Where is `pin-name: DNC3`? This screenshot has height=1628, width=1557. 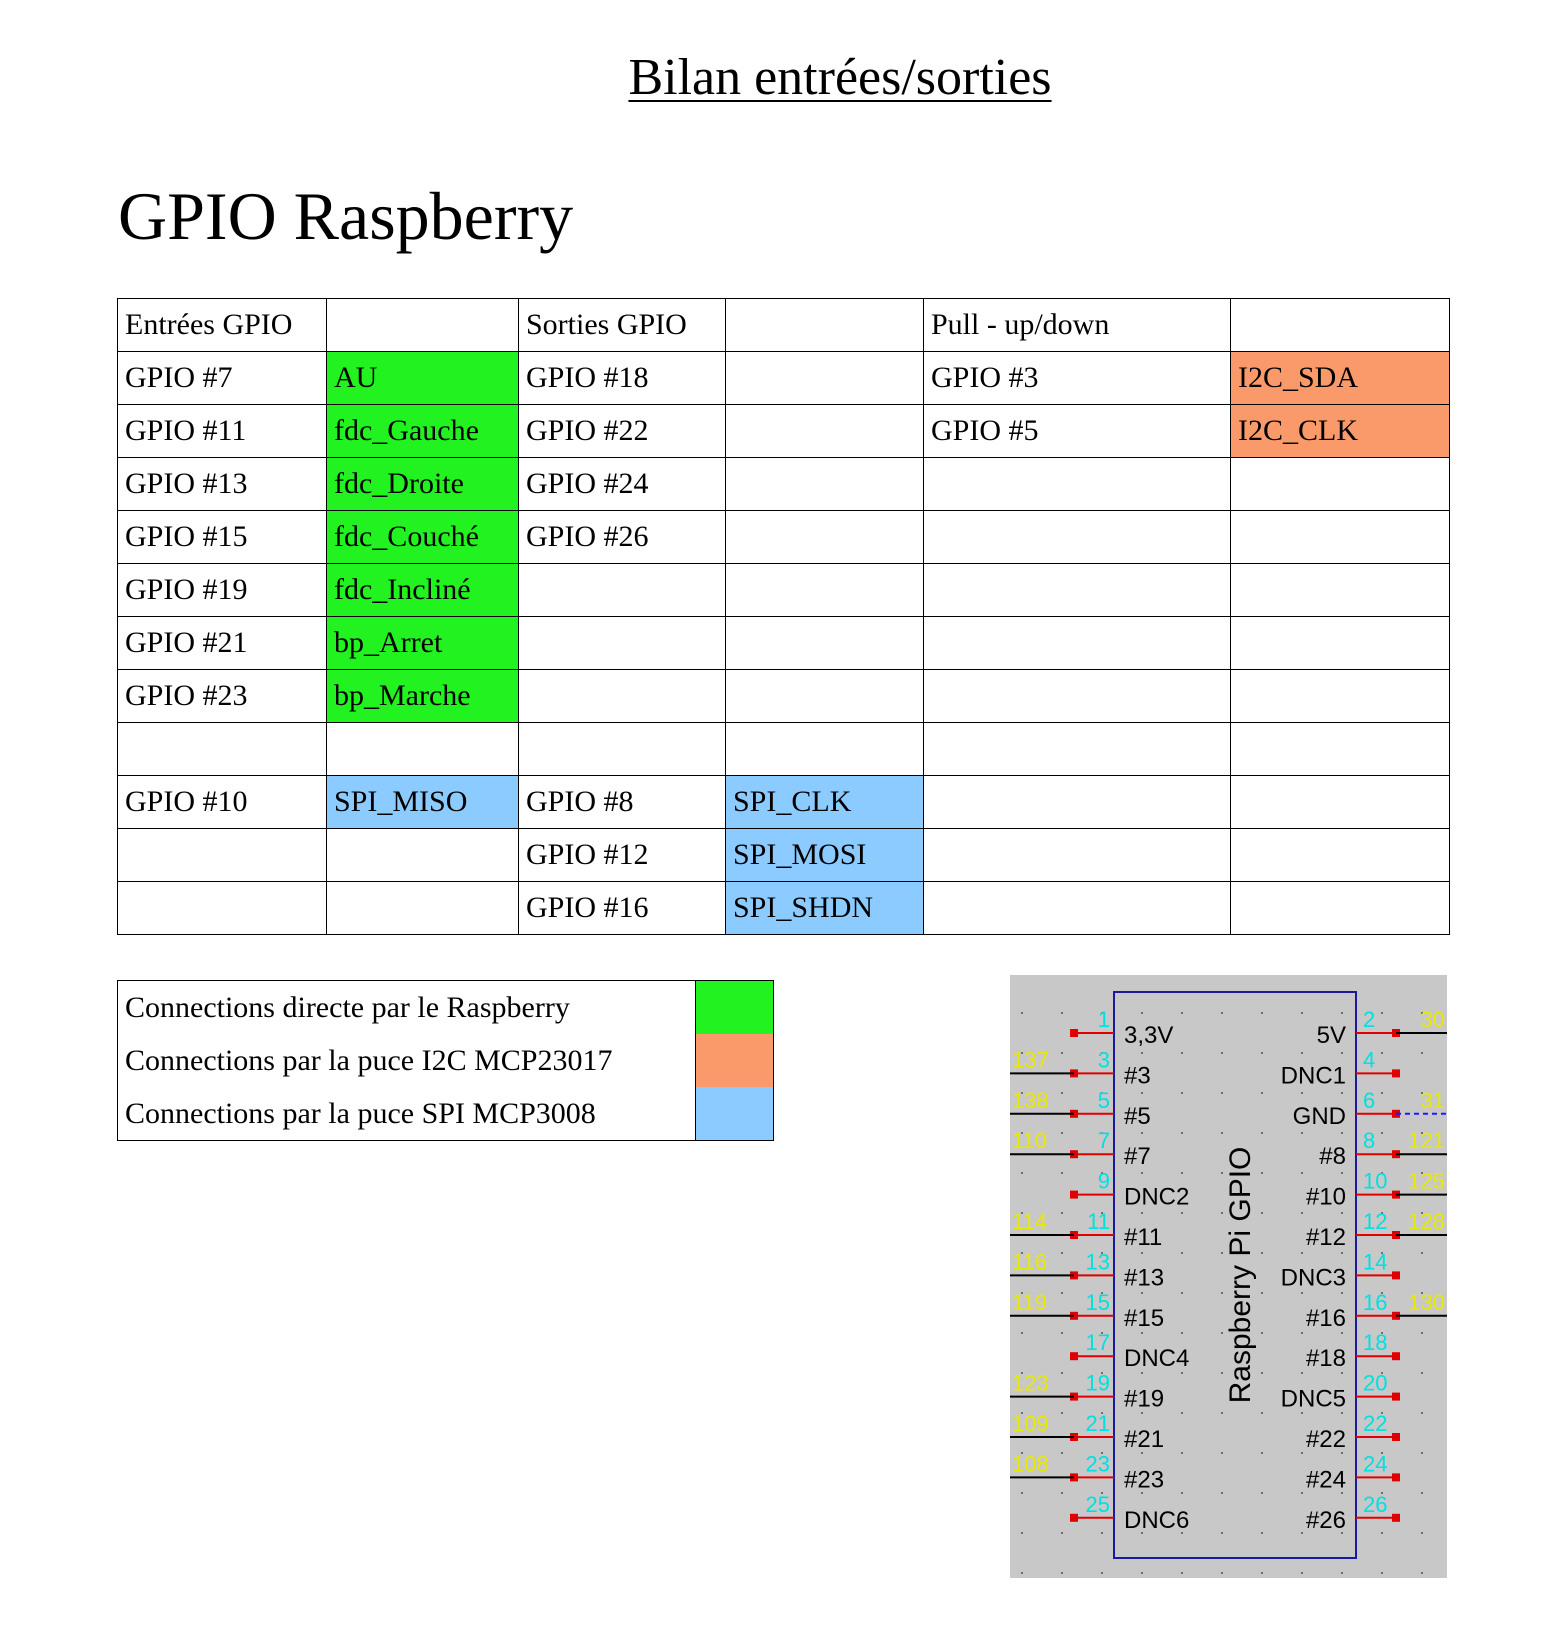 pin-name: DNC3 is located at coordinates (1313, 1277).